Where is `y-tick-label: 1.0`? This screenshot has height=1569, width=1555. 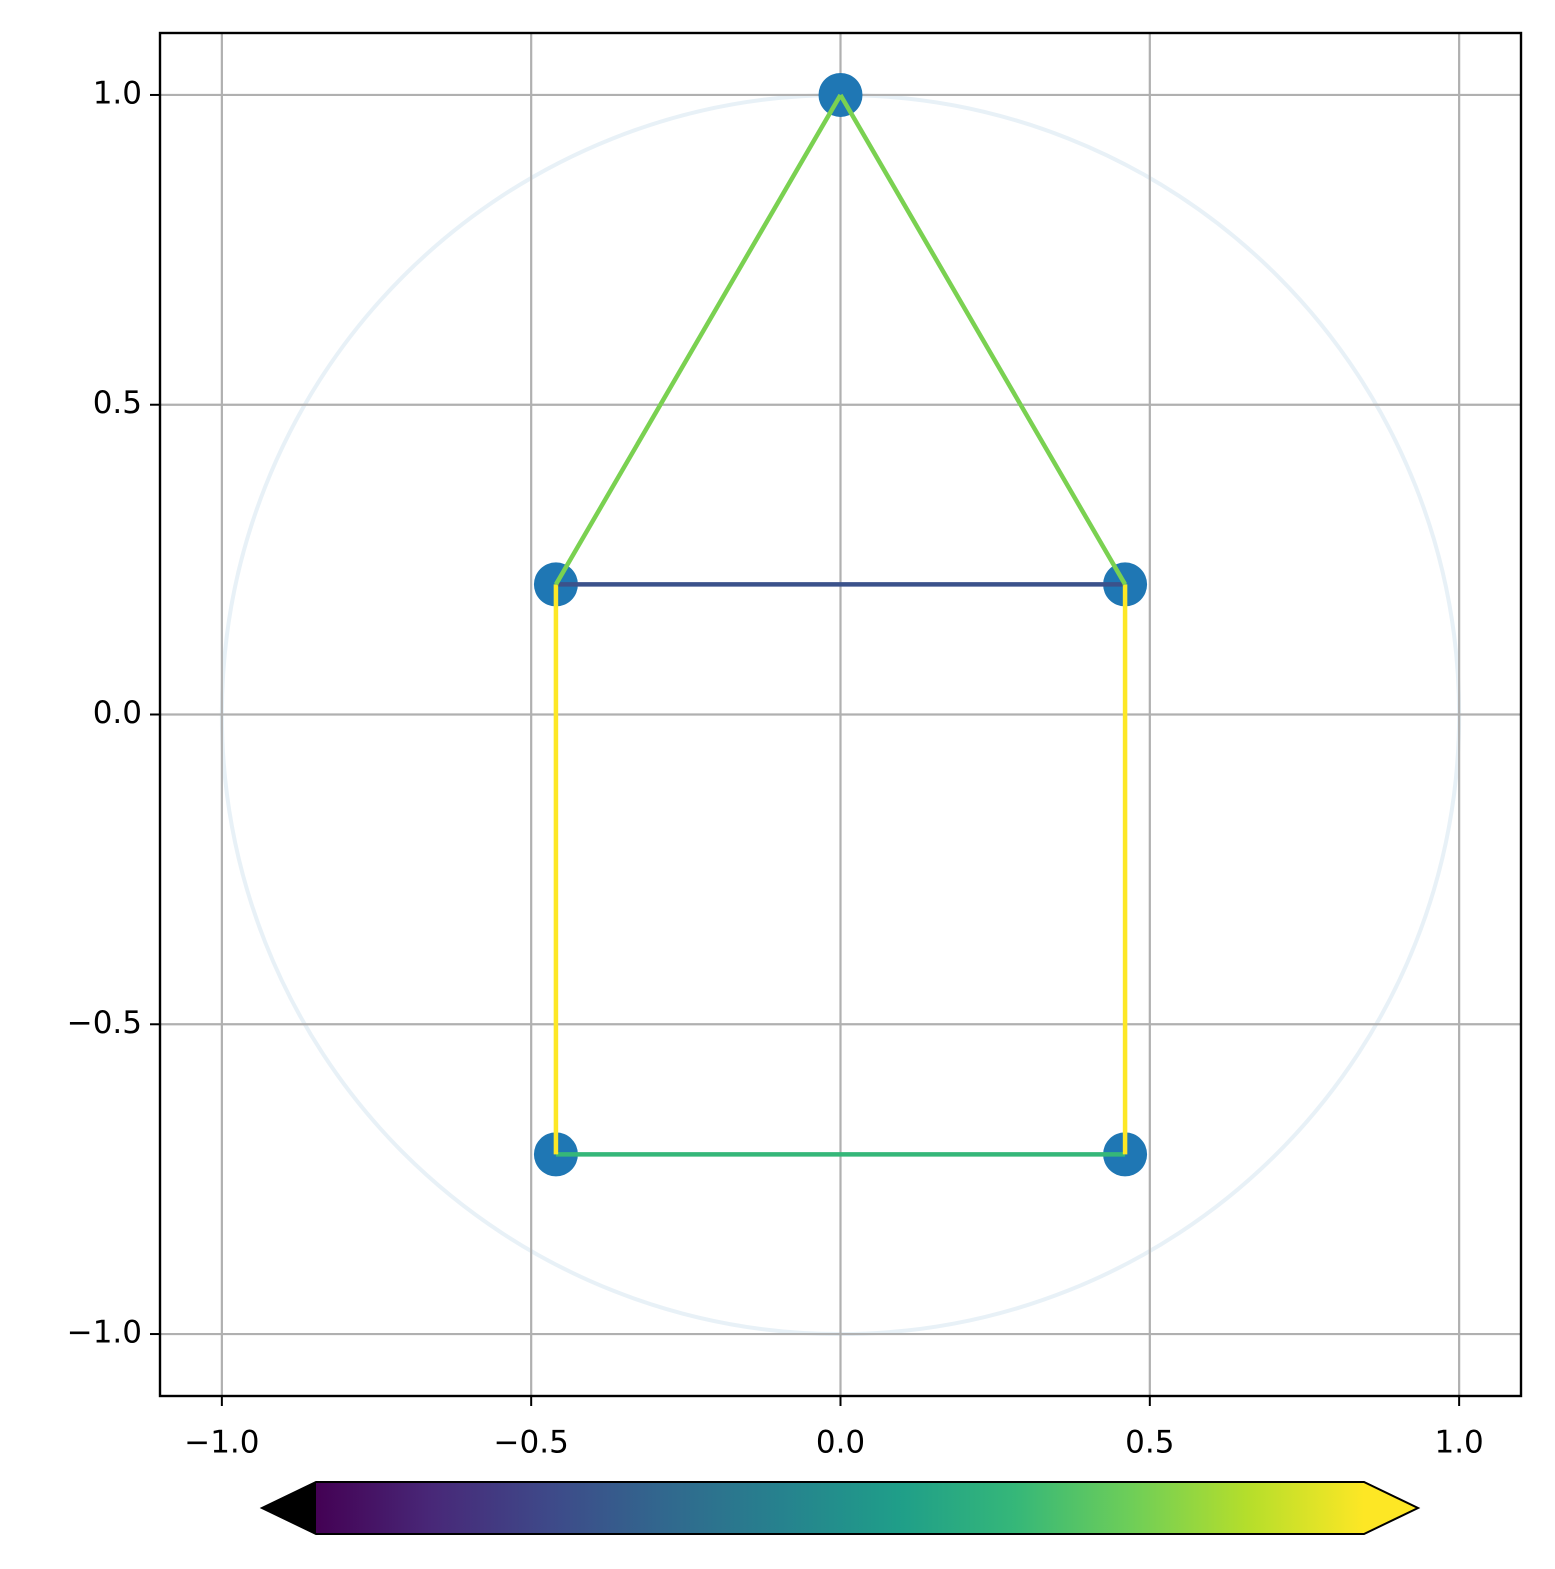 y-tick-label: 1.0 is located at coordinates (117, 93).